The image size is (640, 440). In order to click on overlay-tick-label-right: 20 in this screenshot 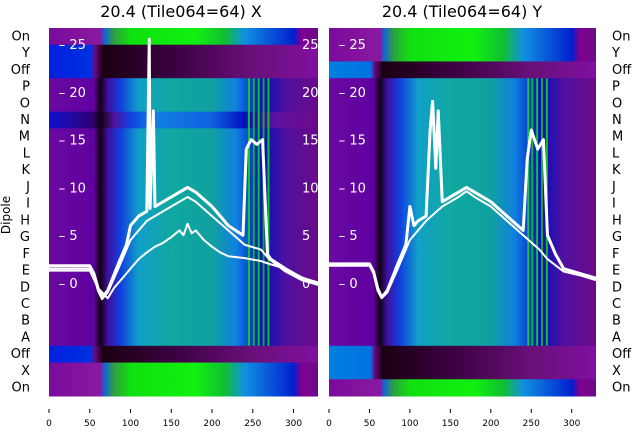, I will do `click(310, 93)`.